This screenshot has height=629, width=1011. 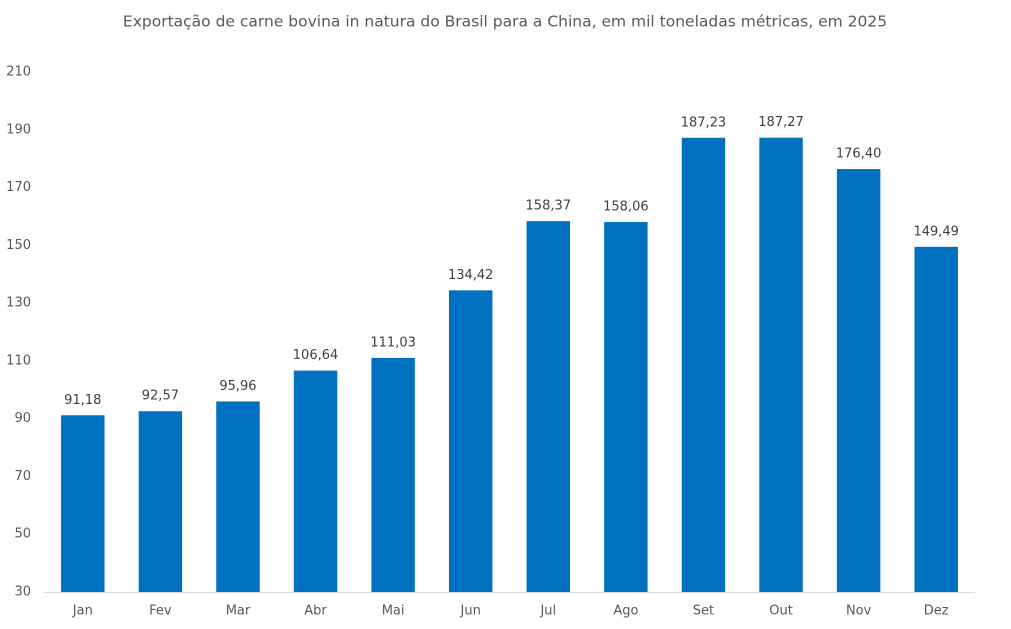 What do you see at coordinates (471, 275) in the screenshot?
I see `value-label: 134,42` at bounding box center [471, 275].